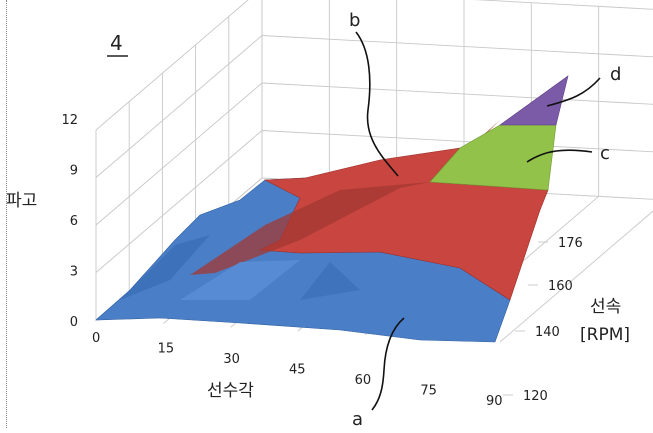 The height and width of the screenshot is (433, 653). Describe the element at coordinates (230, 391) in the screenshot. I see `x-axis-title: 선수각` at that location.